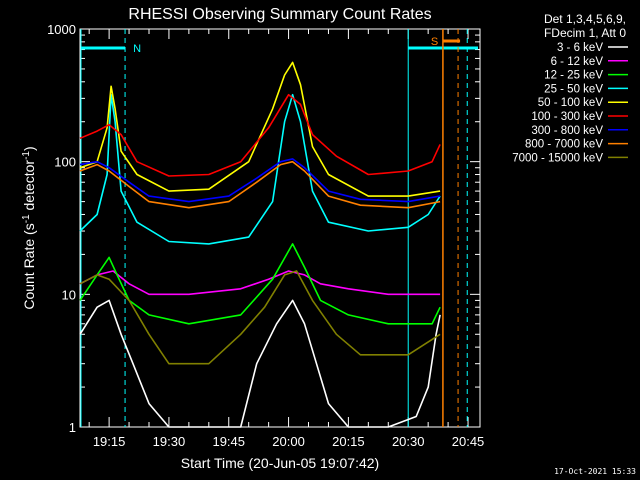 This screenshot has height=480, width=640. Describe the element at coordinates (65, 162) in the screenshot. I see `y-tick-label: 100` at that location.